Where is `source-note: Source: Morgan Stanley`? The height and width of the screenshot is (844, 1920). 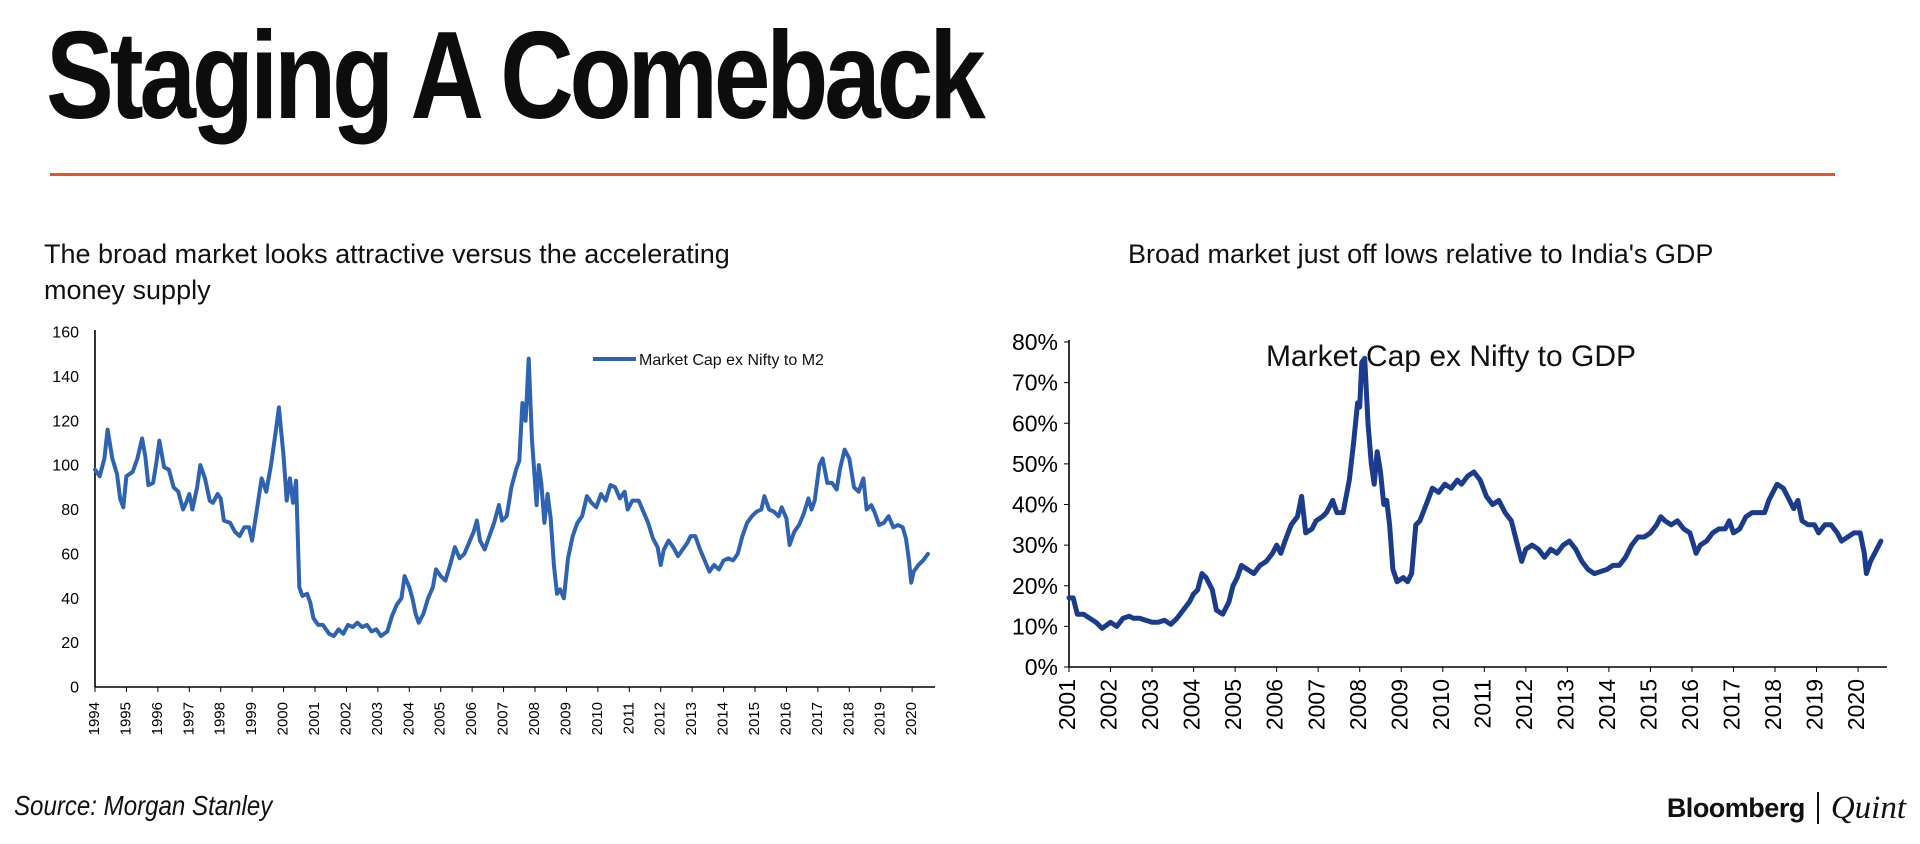 source-note: Source: Morgan Stanley is located at coordinates (143, 805).